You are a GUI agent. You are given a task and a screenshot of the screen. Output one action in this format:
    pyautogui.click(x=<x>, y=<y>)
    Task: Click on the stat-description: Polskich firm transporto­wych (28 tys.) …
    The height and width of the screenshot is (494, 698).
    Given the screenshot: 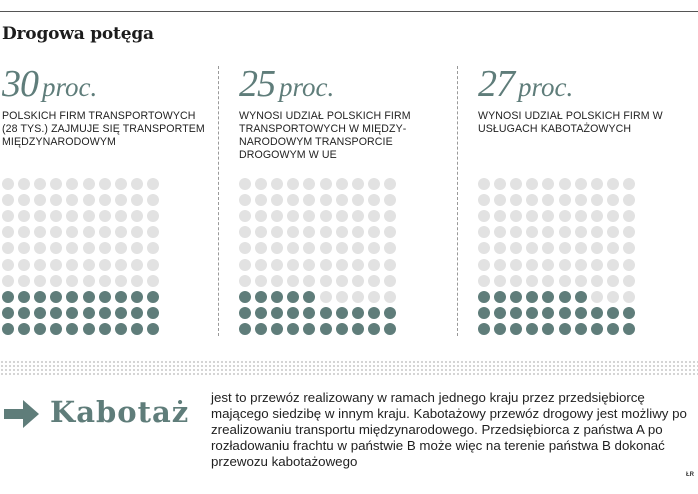 What is the action you would take?
    pyautogui.click(x=103, y=129)
    